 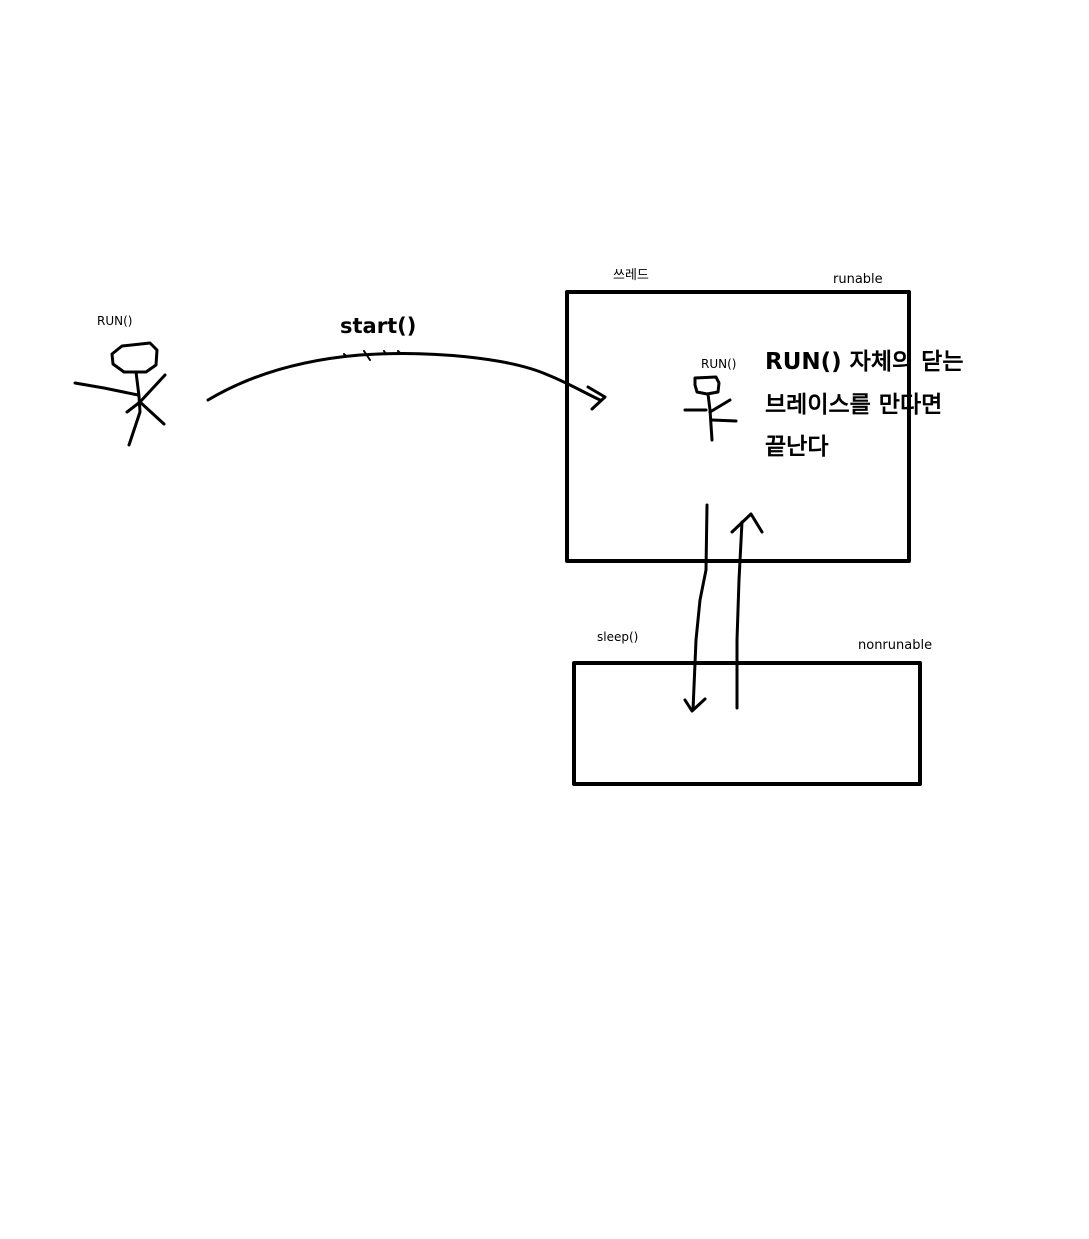 I want to click on sleep-arrow-down-line, so click(x=700, y=607).